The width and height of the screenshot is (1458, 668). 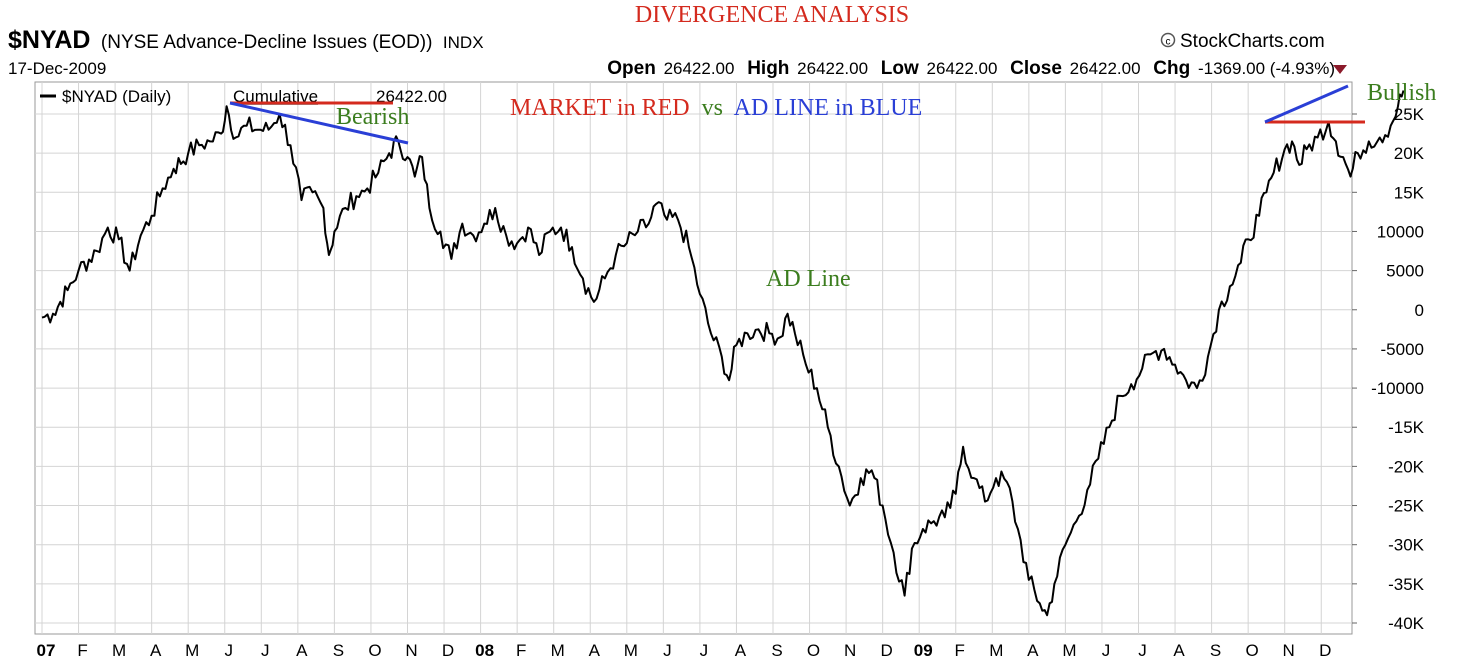 I want to click on legend-symbol: $NYAD (Daily), so click(x=116, y=96).